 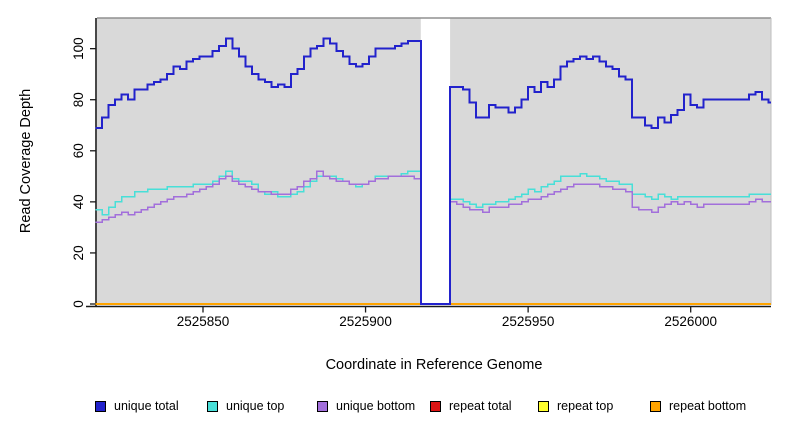 I want to click on legend-label: repeat top, so click(x=585, y=406).